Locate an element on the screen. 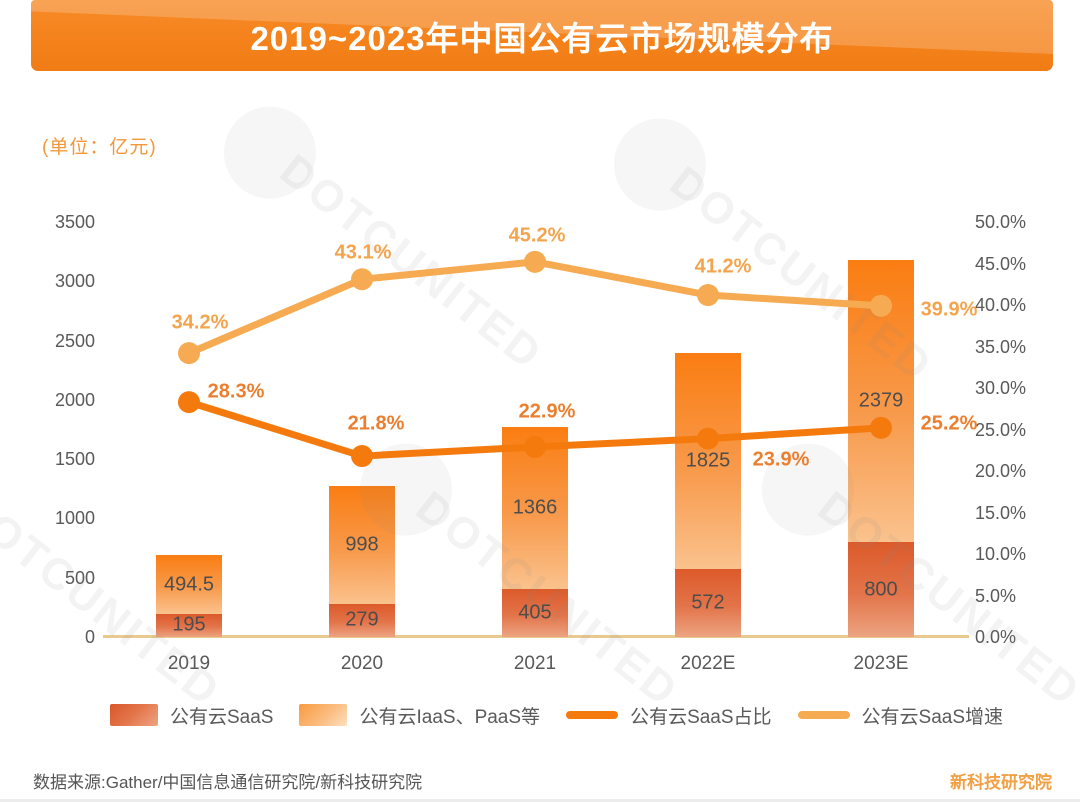 Image resolution: width=1080 pixels, height=802 pixels. bottom-divider is located at coordinates (540, 800).